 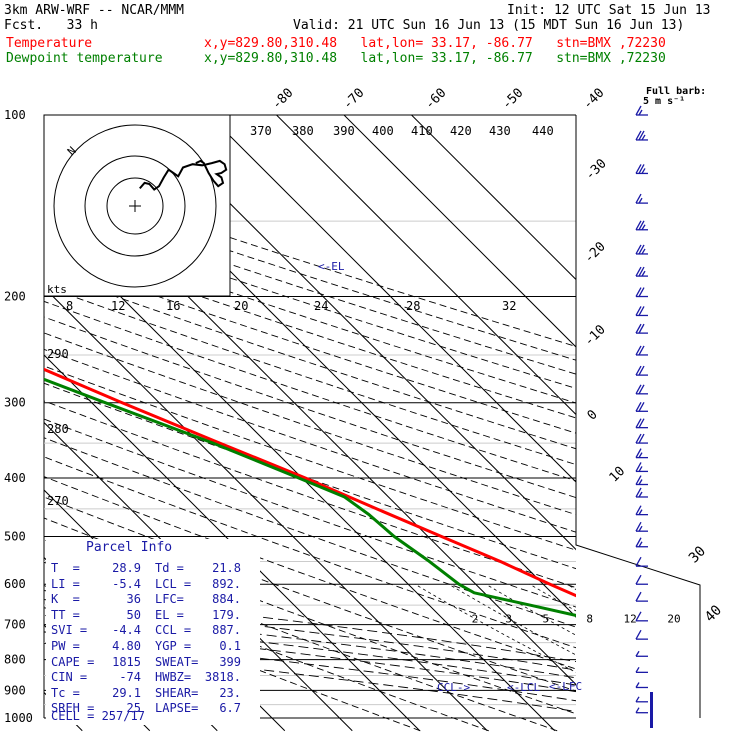 I want to click on isotherm-top-label: -50, so click(x=512, y=99).